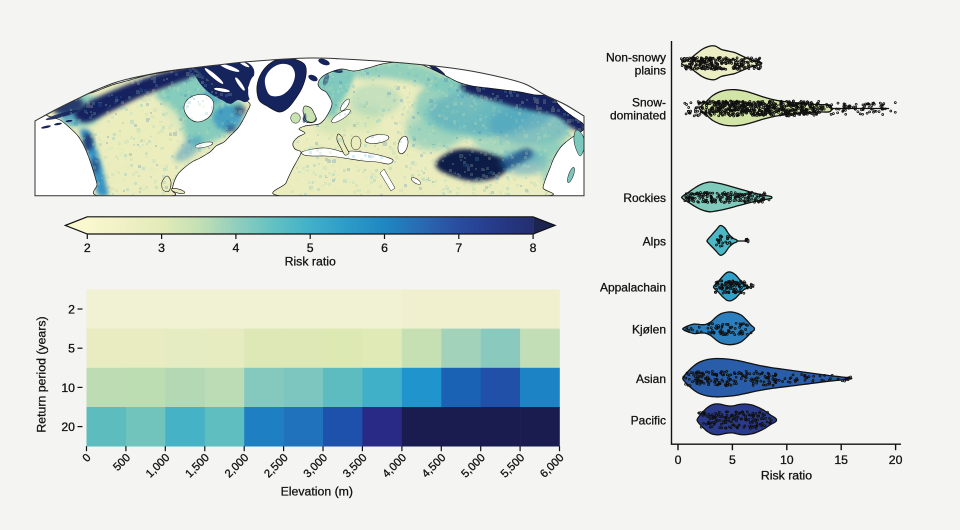 This screenshot has height=530, width=960. I want to click on svg-text: Rockies, so click(644, 198).